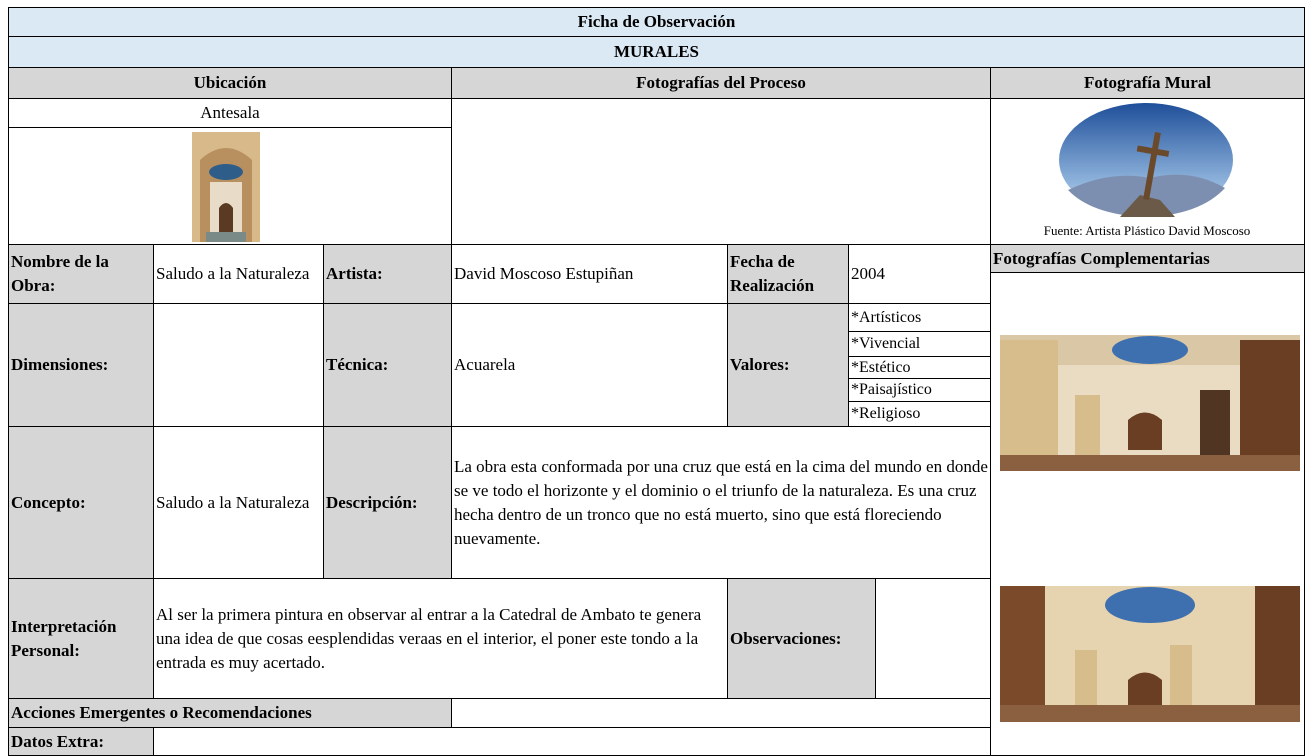  What do you see at coordinates (788, 274) in the screenshot?
I see `field-label: Fecha de Realización` at bounding box center [788, 274].